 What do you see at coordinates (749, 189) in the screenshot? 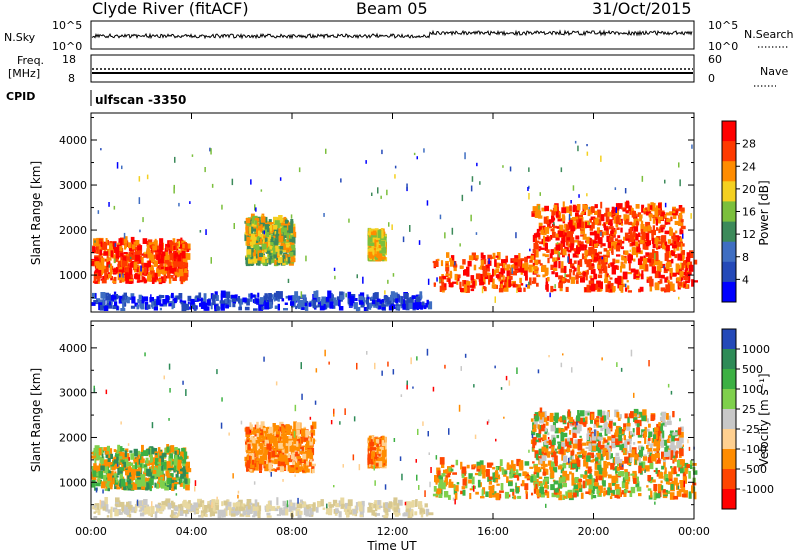
I see `colorbar-tick-label: 20` at bounding box center [749, 189].